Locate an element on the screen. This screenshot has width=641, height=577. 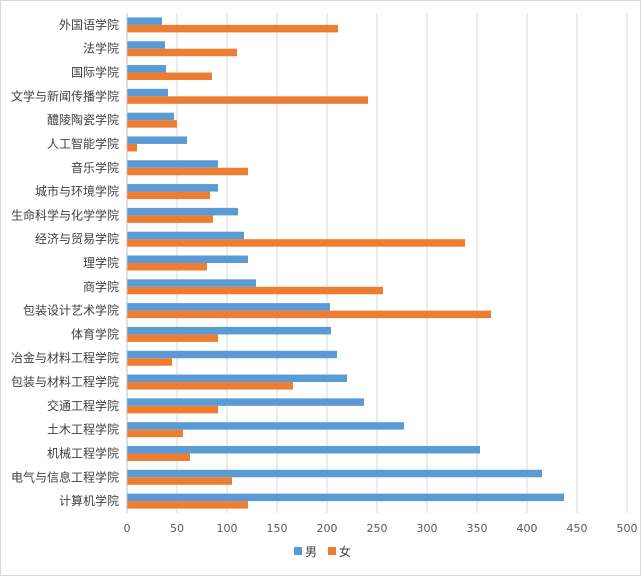
category-label: 商学院 is located at coordinates (101, 286).